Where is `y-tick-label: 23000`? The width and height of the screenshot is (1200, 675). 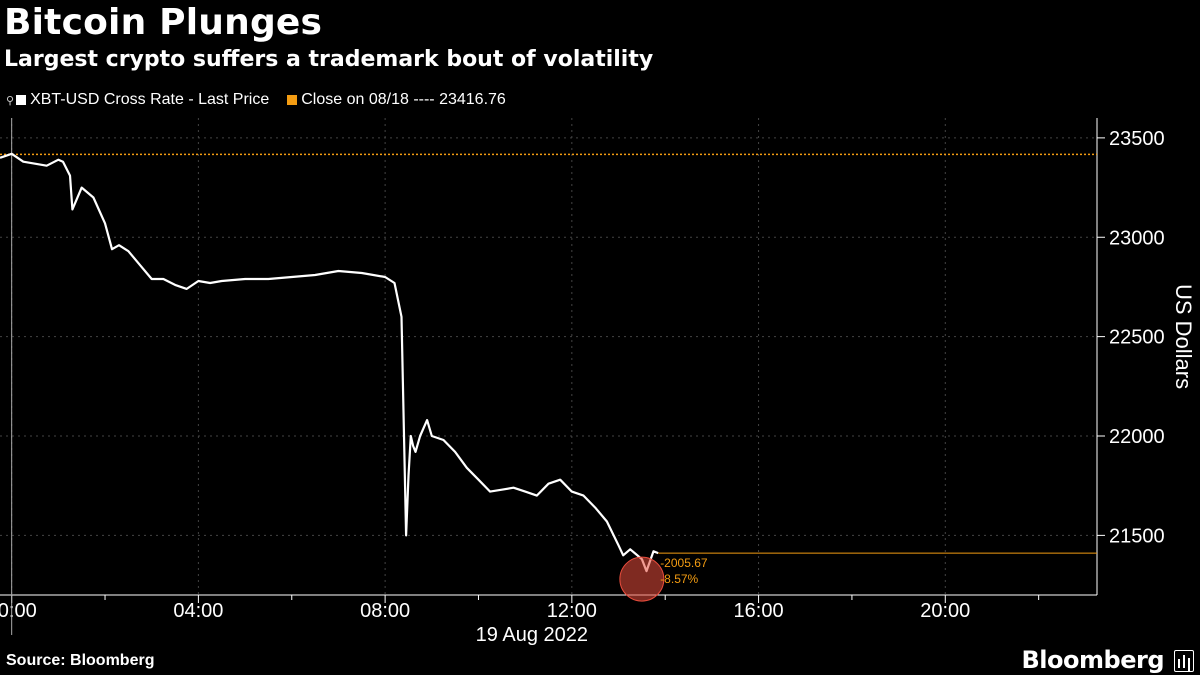 y-tick-label: 23000 is located at coordinates (1137, 238).